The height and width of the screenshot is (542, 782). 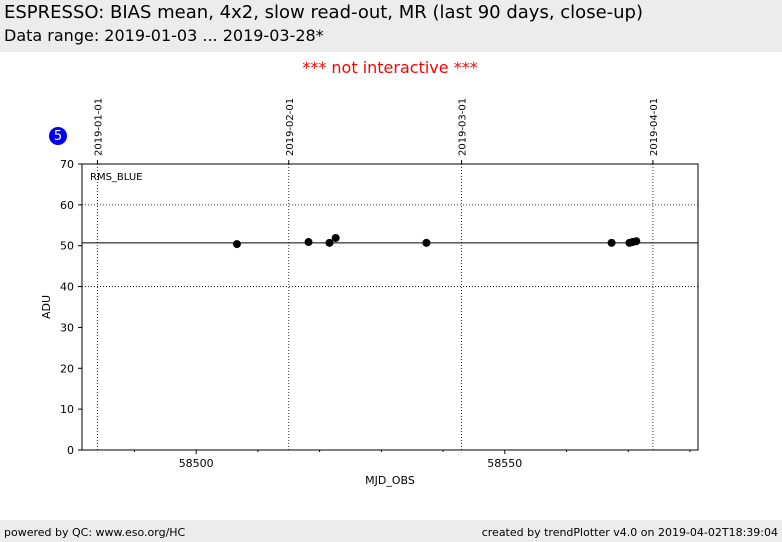 I want to click on y-tick-label: 60, so click(x=67, y=205).